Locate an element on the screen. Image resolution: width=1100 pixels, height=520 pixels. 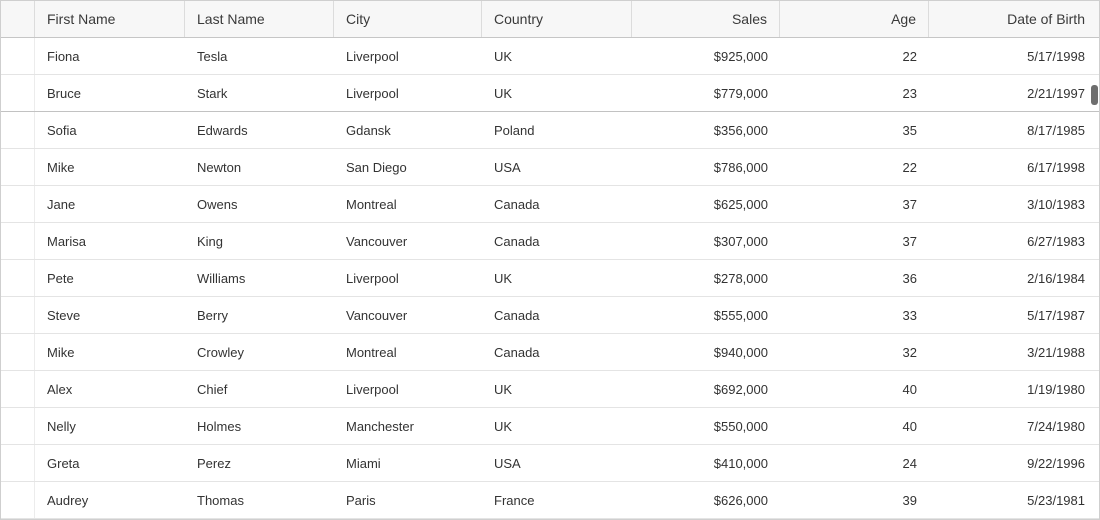
cell-age: 36 is located at coordinates (909, 278).